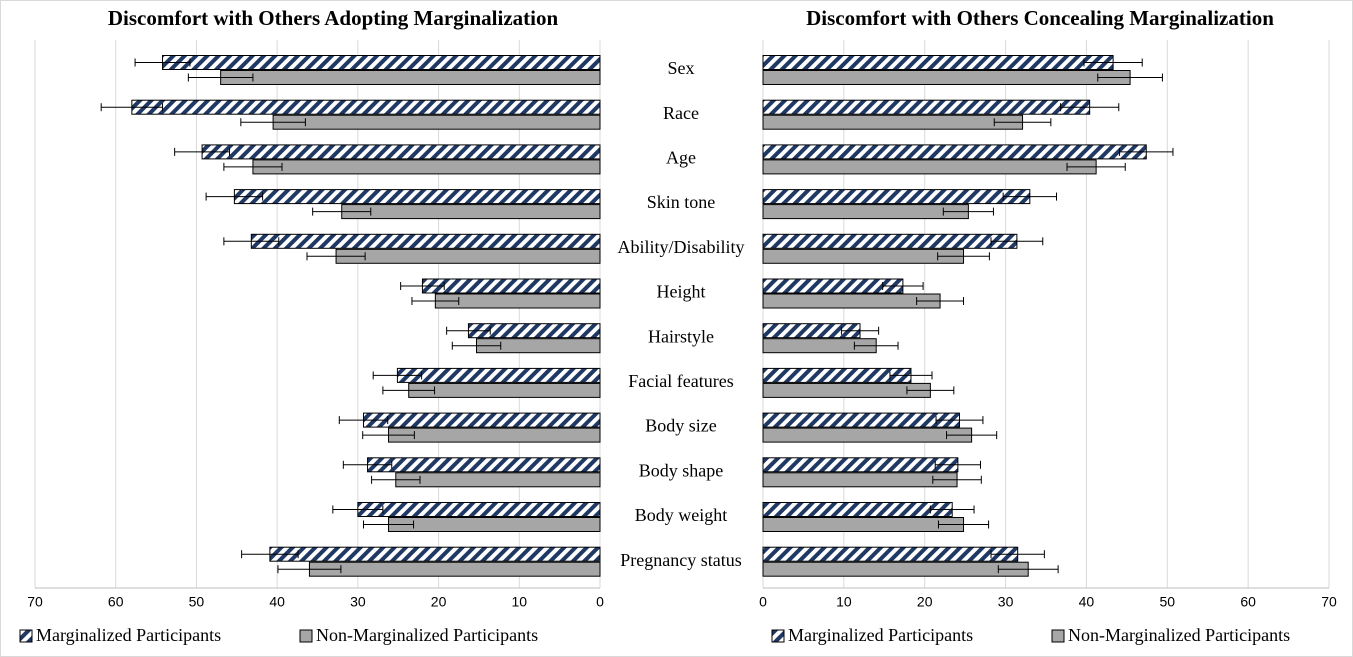 The height and width of the screenshot is (657, 1353). I want to click on category-label: Skin tone, so click(681, 202).